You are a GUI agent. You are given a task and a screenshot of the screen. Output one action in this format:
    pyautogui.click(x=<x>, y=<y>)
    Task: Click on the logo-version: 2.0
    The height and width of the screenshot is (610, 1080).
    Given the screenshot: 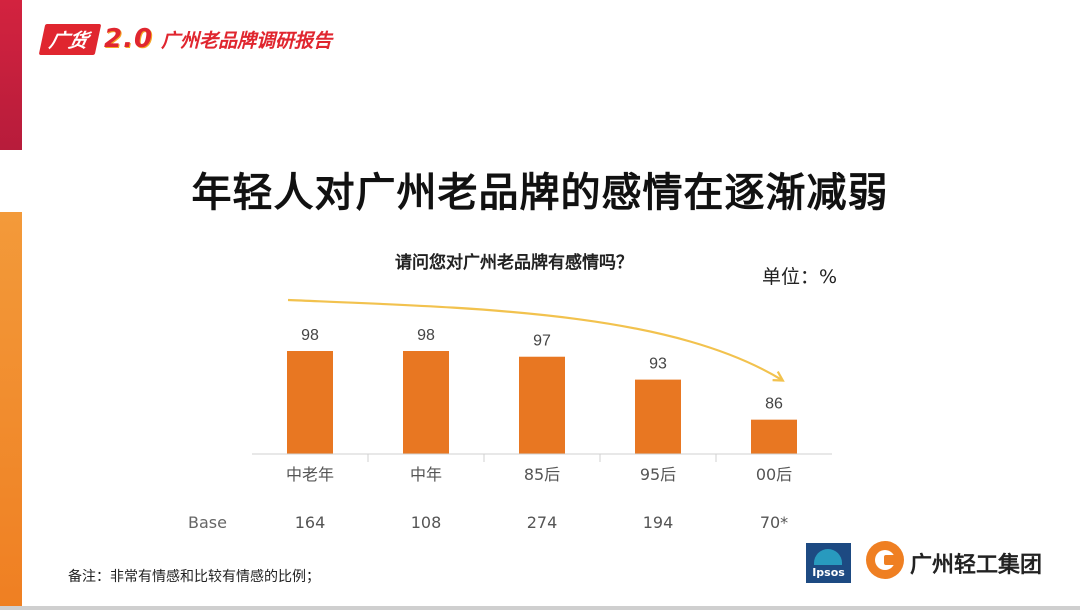 What is the action you would take?
    pyautogui.click(x=129, y=39)
    